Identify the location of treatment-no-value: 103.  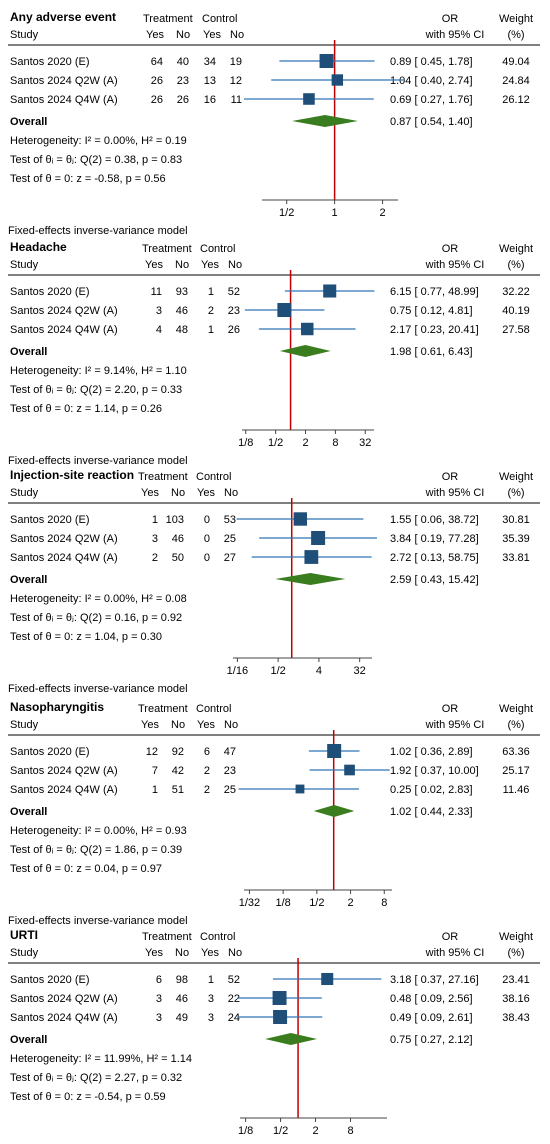
(175, 520).